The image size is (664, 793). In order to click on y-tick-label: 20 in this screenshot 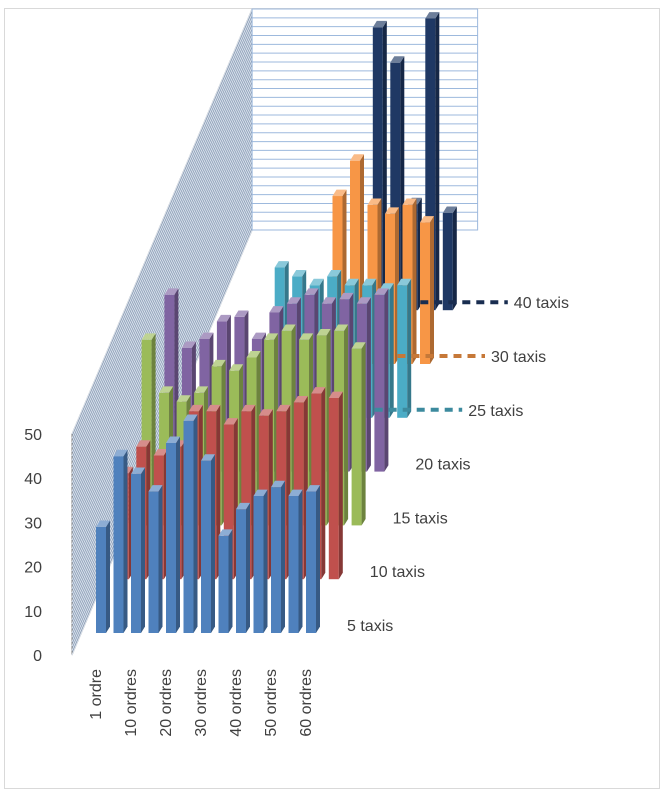, I will do `click(33, 568)`.